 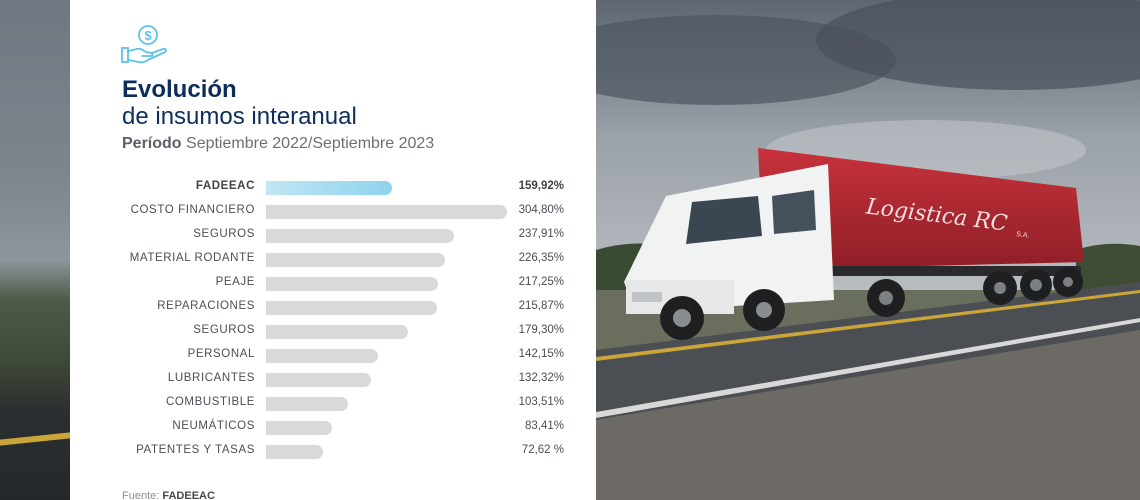 What do you see at coordinates (141, 495) in the screenshot?
I see `source-label: Fuente:` at bounding box center [141, 495].